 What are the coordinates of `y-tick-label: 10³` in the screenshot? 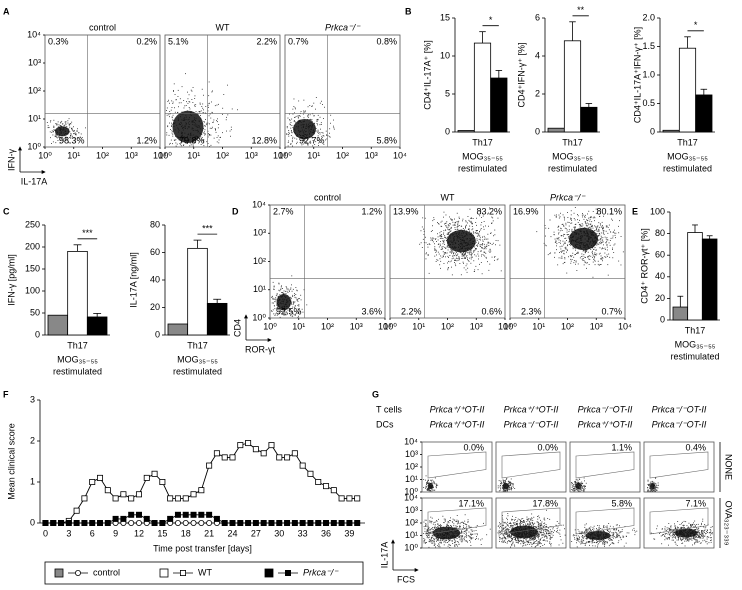 It's located at (259, 233).